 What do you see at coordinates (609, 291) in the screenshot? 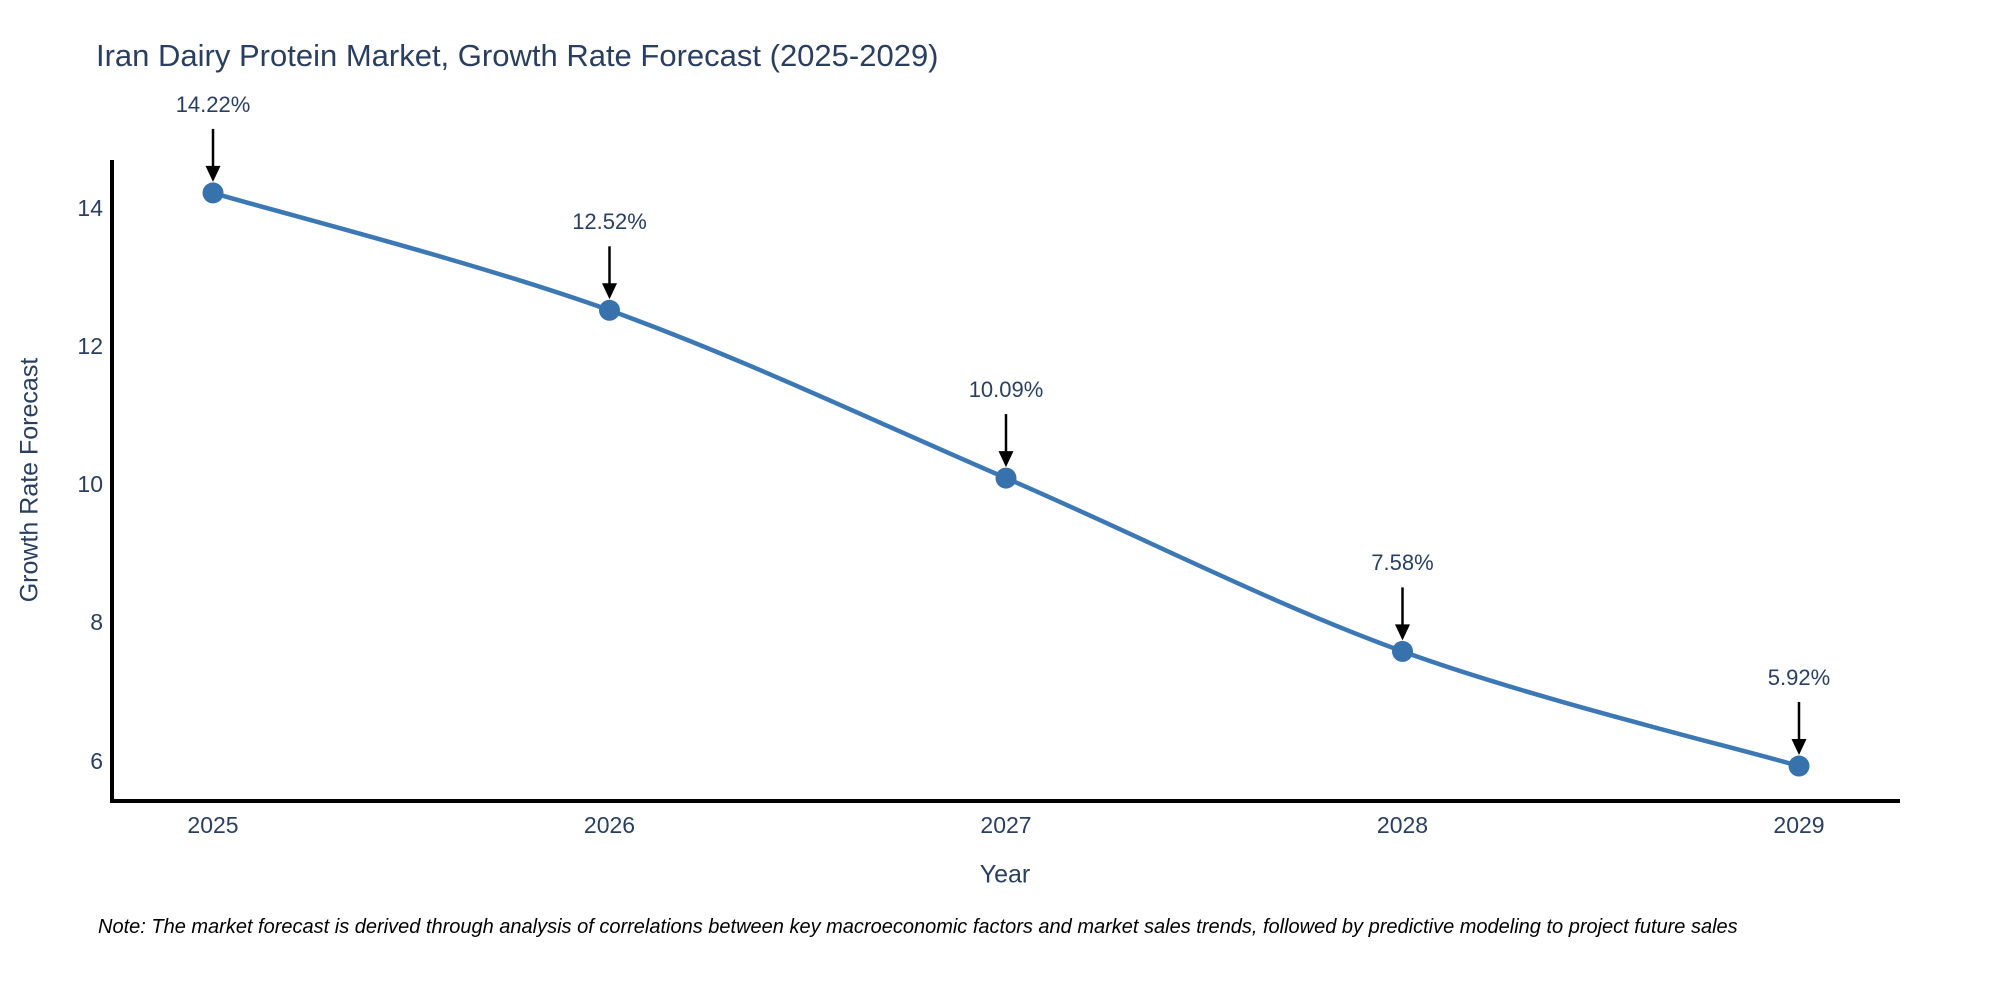
I see `annotation-arrowhead-2026` at bounding box center [609, 291].